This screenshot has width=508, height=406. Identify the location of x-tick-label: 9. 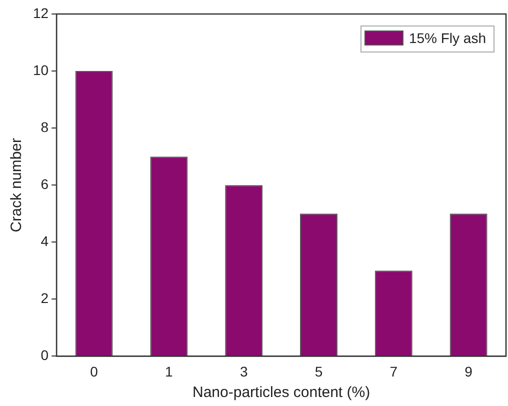
(468, 371).